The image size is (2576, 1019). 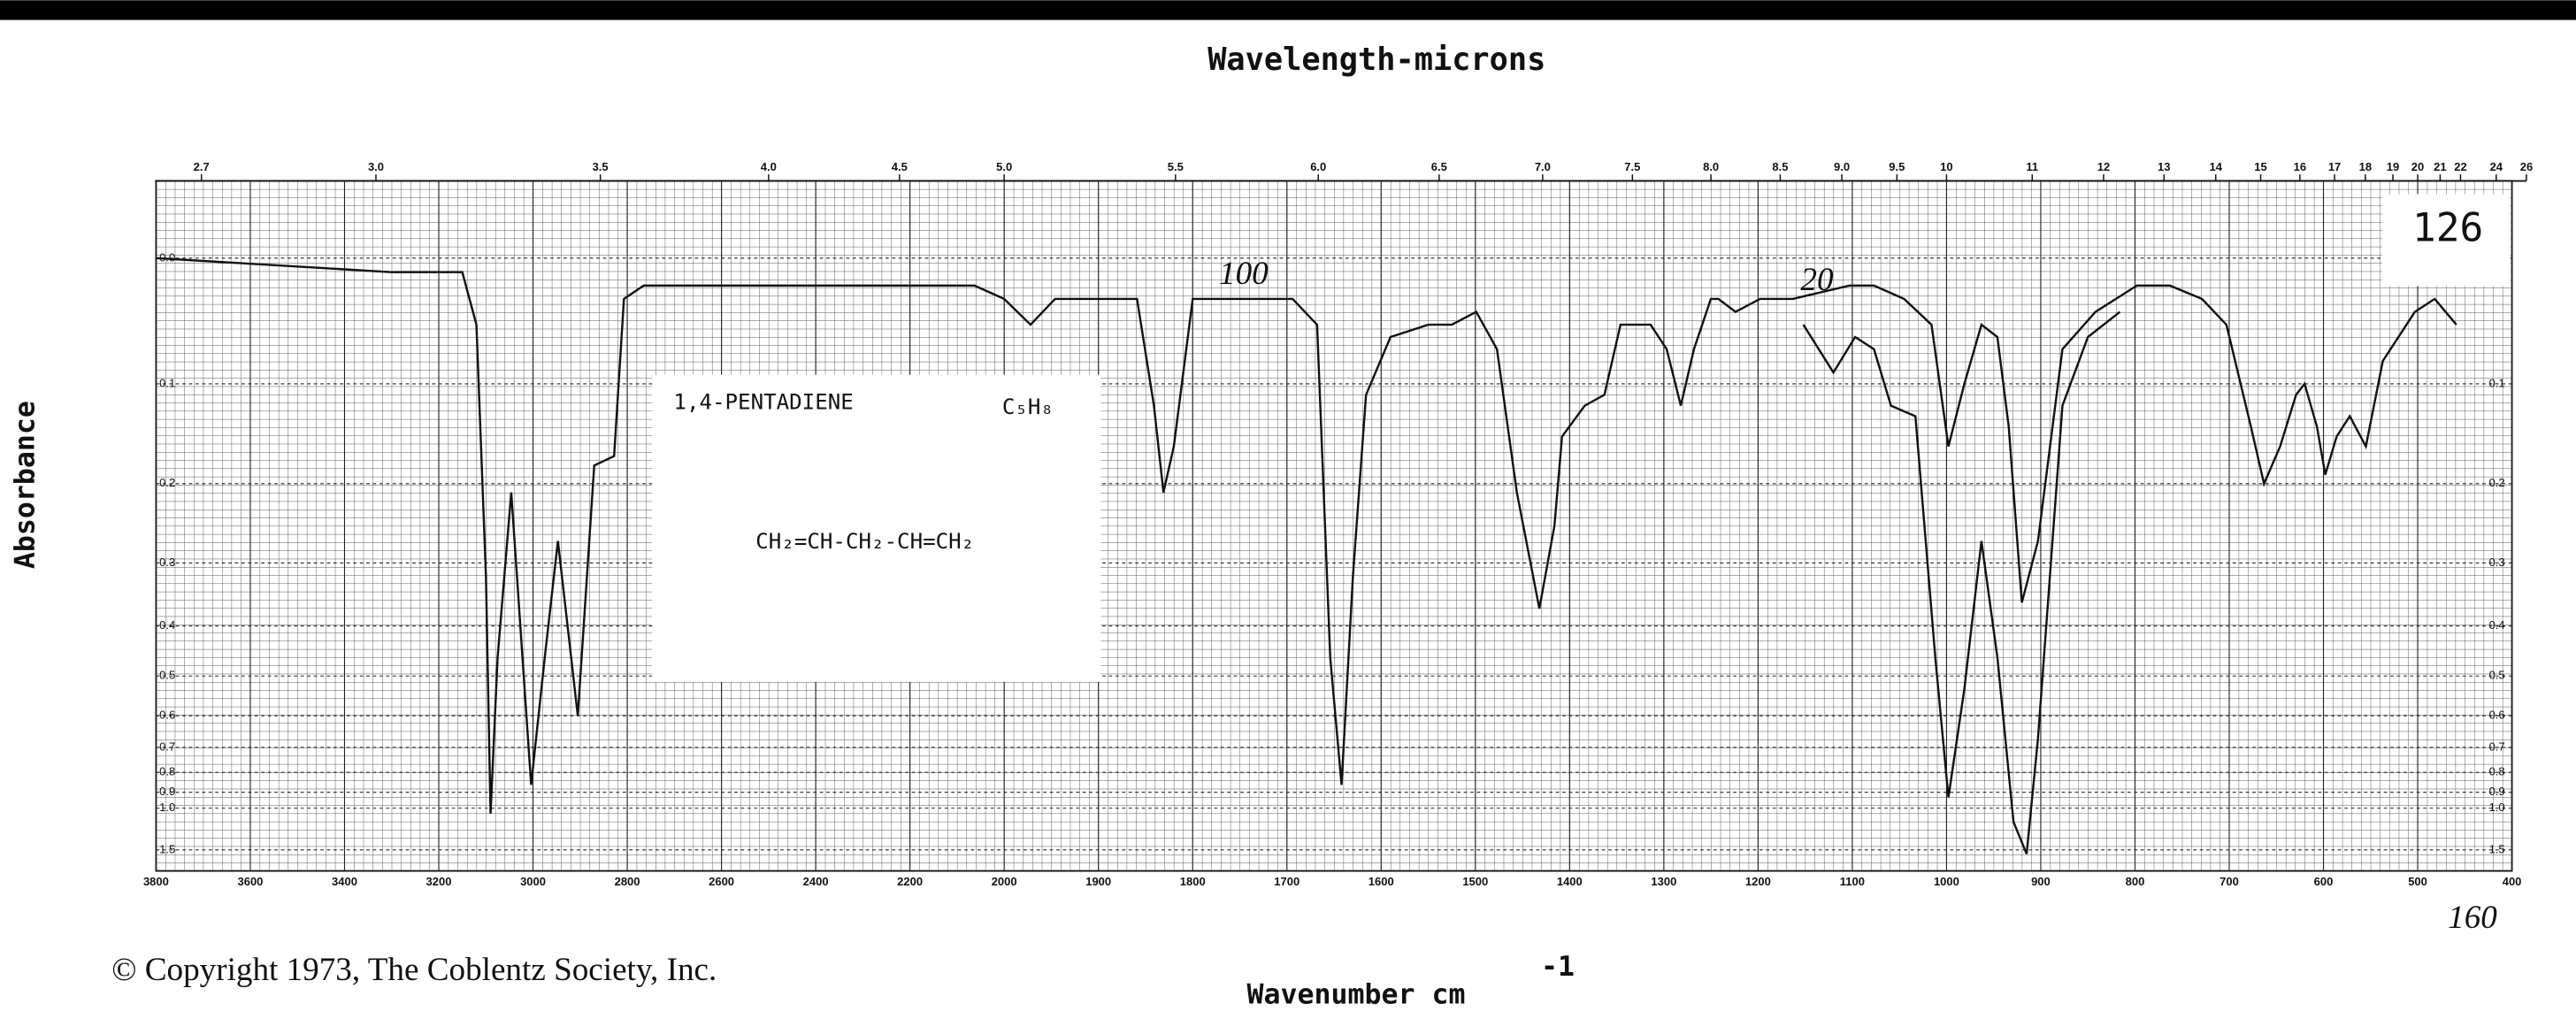 I want to click on x-tick-label: 500, so click(x=2417, y=882).